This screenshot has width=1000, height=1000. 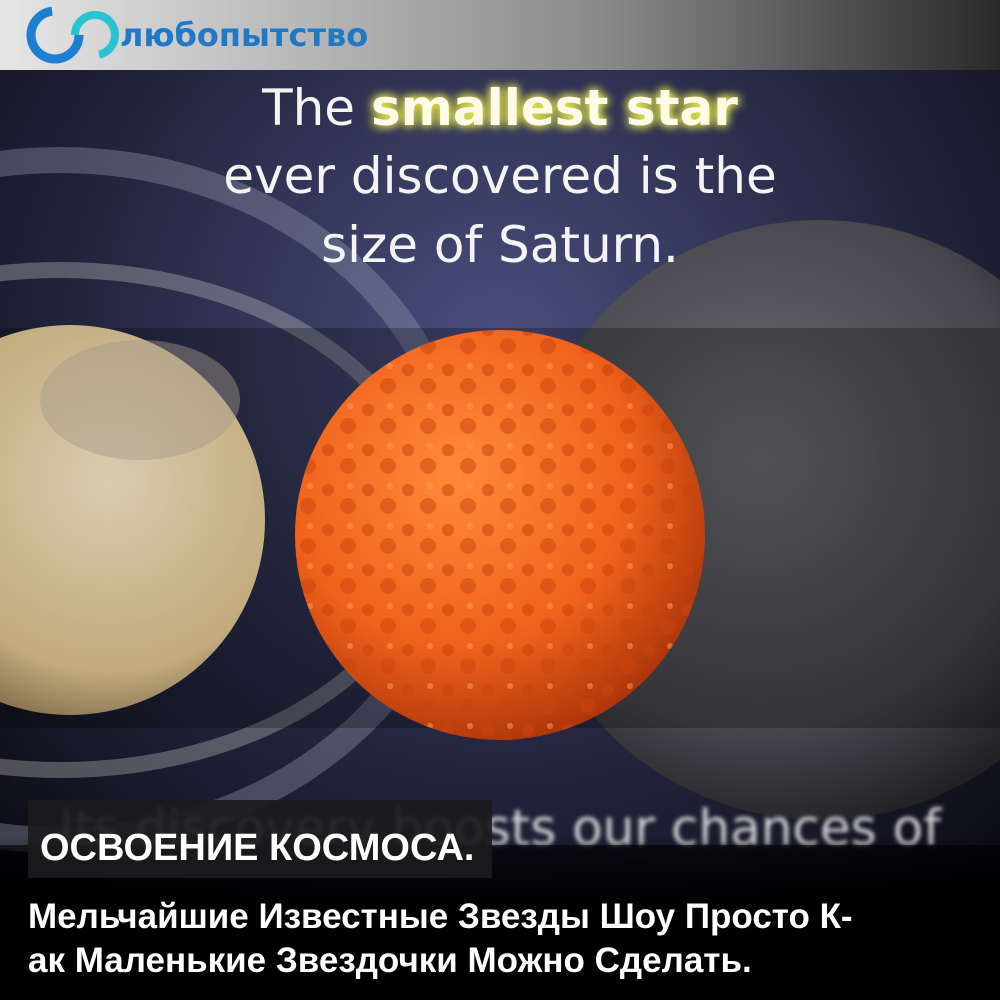 I want to click on saturn, so click(x=132, y=520).